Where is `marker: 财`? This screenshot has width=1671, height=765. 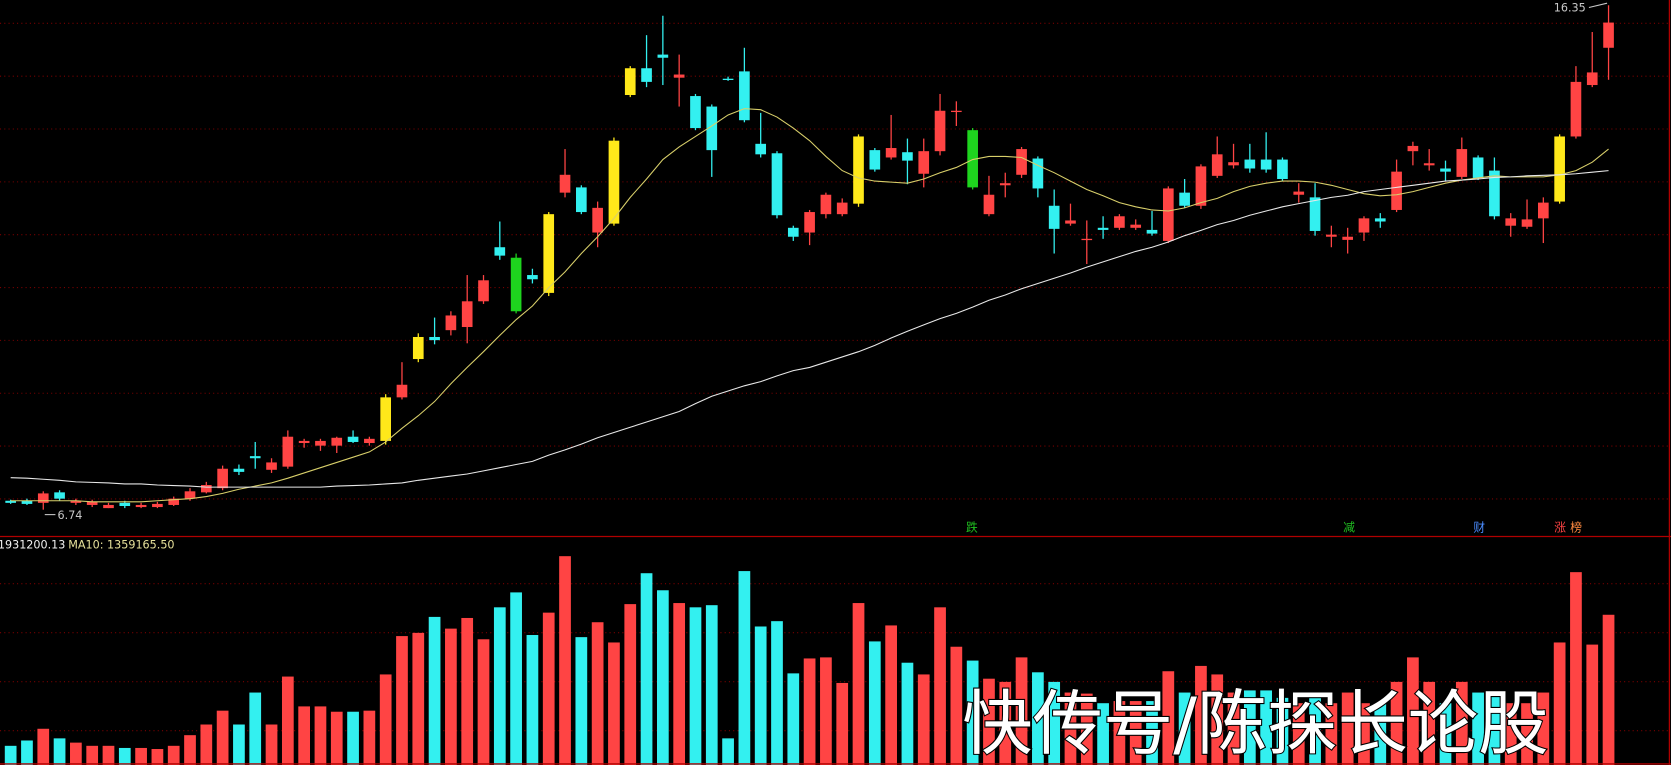
marker: 财 is located at coordinates (1479, 528).